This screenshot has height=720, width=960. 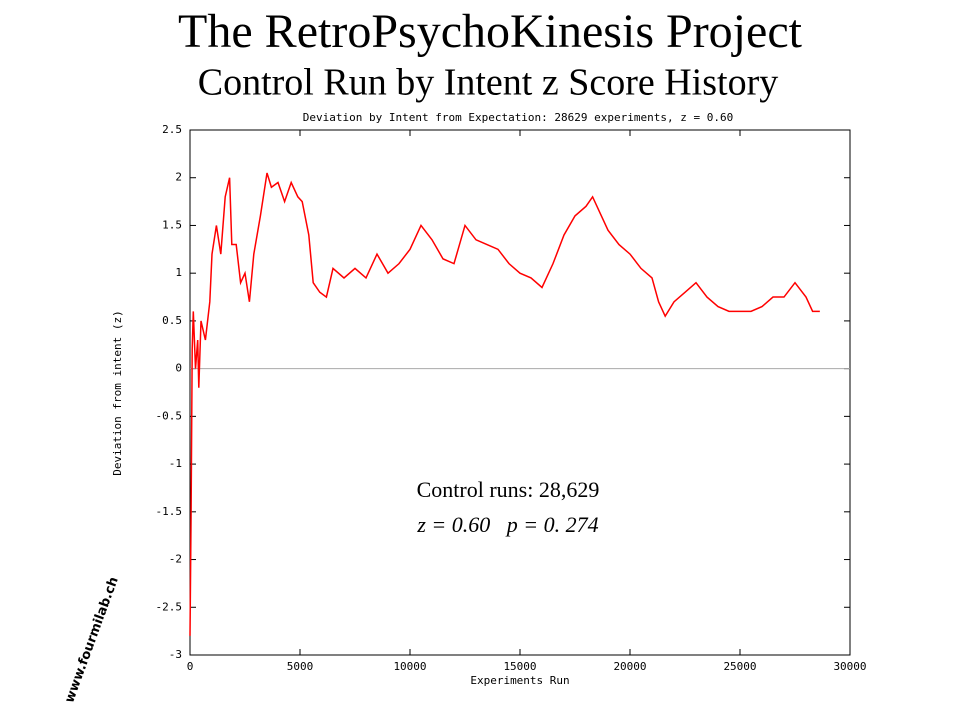 What do you see at coordinates (409, 666) in the screenshot?
I see `x-tick-label: 10000` at bounding box center [409, 666].